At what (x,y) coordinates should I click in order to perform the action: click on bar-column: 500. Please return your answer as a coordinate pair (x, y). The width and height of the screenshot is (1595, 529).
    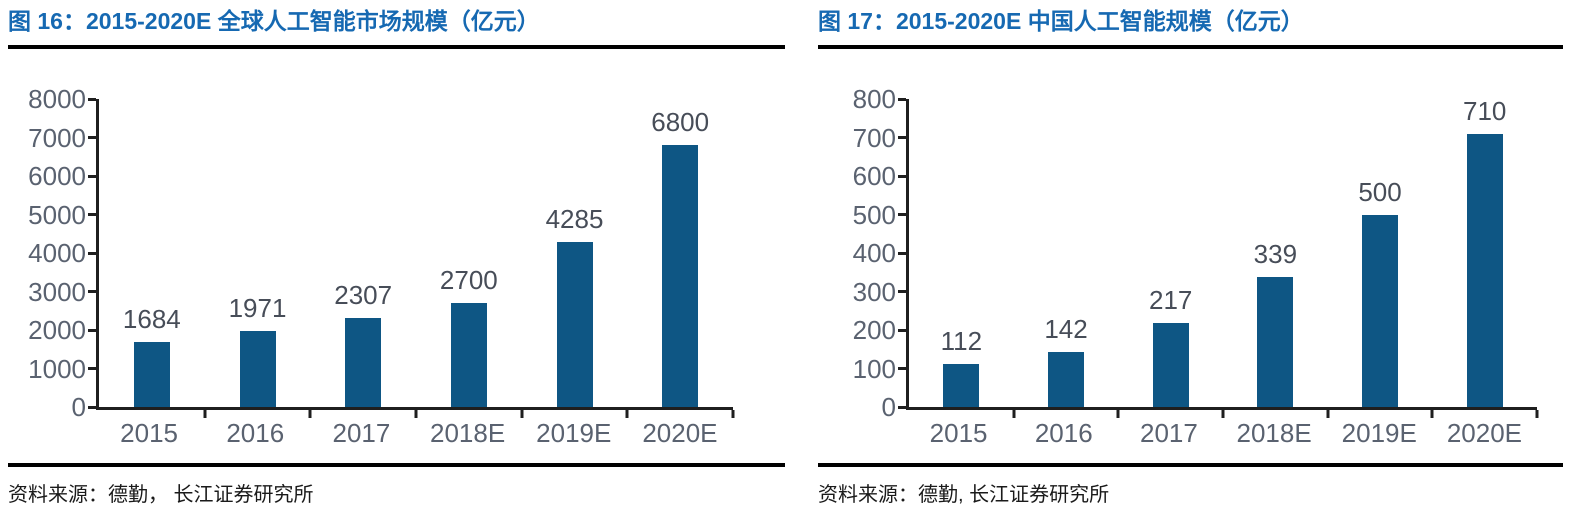
    Looking at the image, I should click on (1380, 253).